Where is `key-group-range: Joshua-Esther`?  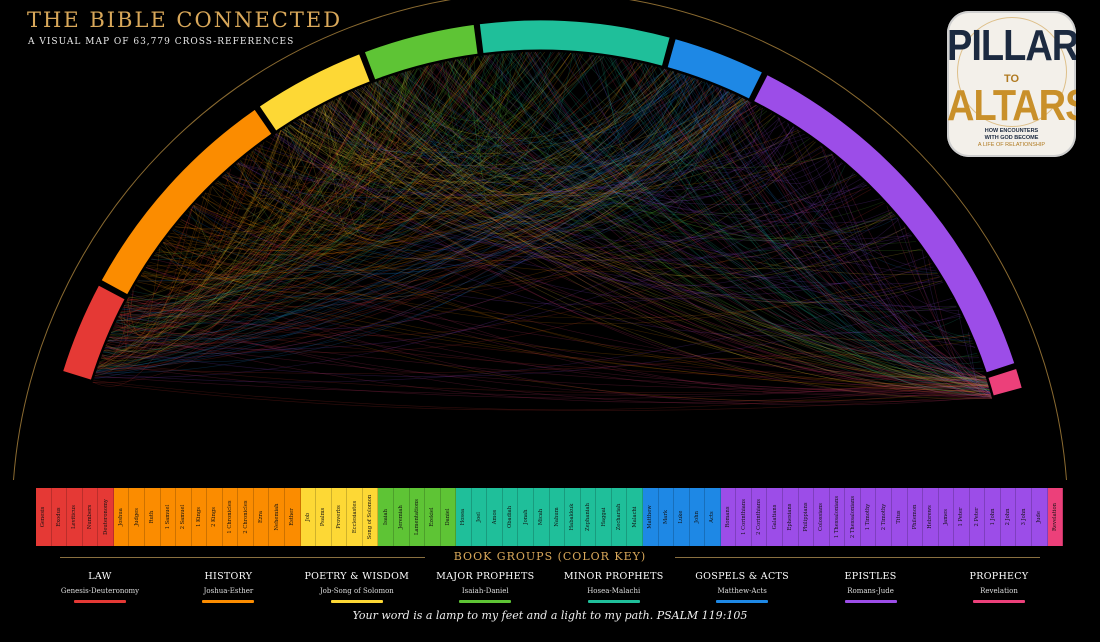
key-group-range: Joshua-Esther is located at coordinates (228, 591).